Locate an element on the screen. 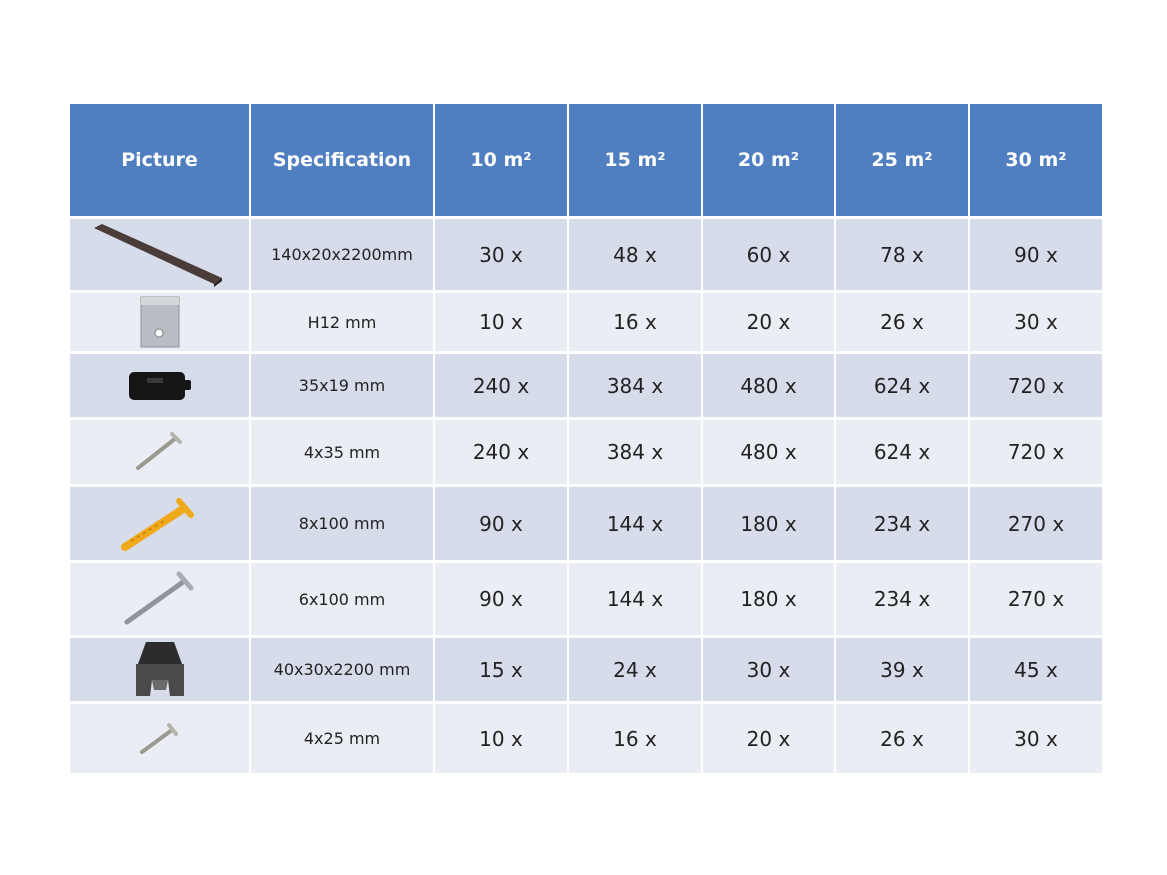  qty-cell: 24 x is located at coordinates (635, 669).